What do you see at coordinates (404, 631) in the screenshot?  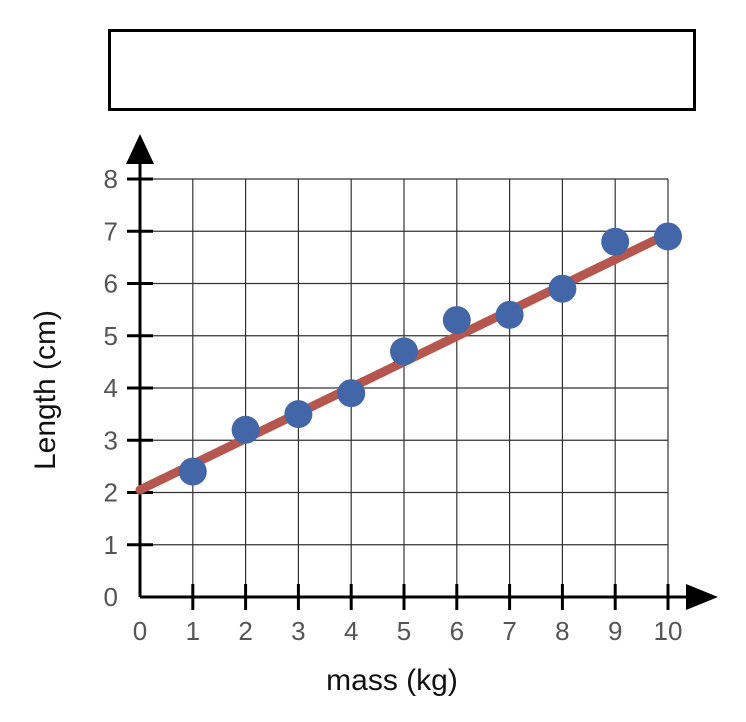 I see `x-tick-label: 5` at bounding box center [404, 631].